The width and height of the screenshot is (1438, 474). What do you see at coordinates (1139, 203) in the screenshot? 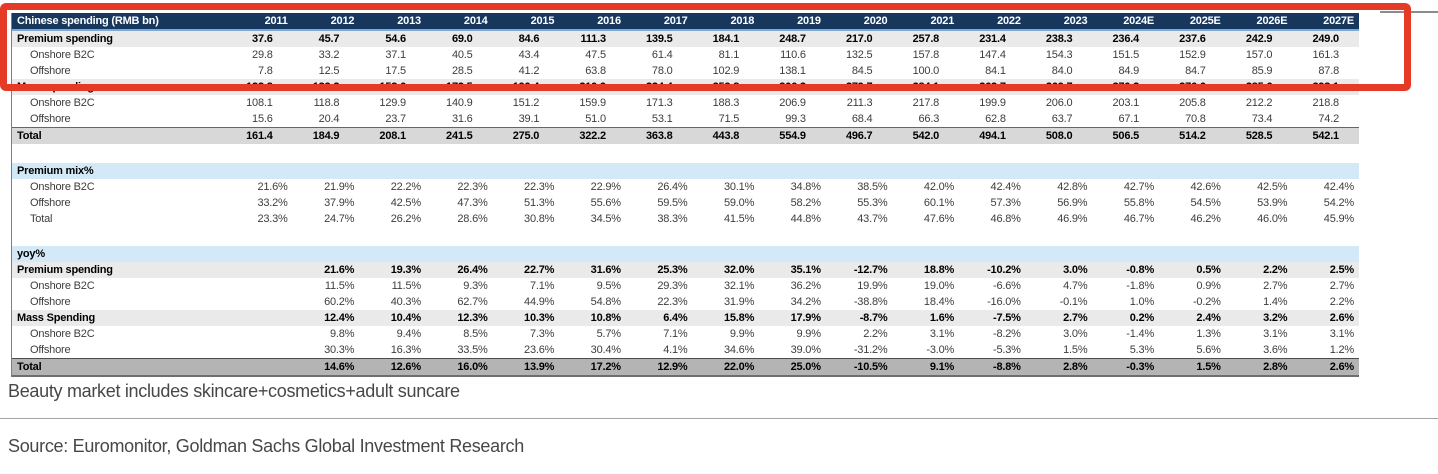
I see `value-cell: 55.8%` at bounding box center [1139, 203].